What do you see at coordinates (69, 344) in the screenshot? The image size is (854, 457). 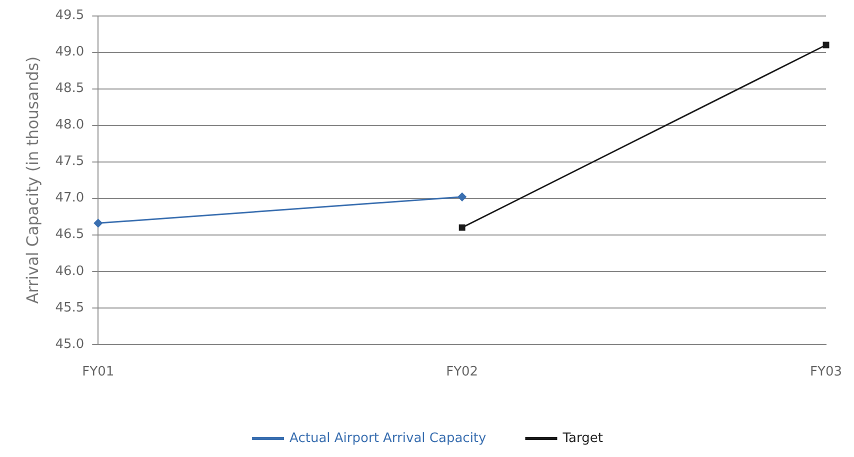 I see `y-tick-label: 45.0` at bounding box center [69, 344].